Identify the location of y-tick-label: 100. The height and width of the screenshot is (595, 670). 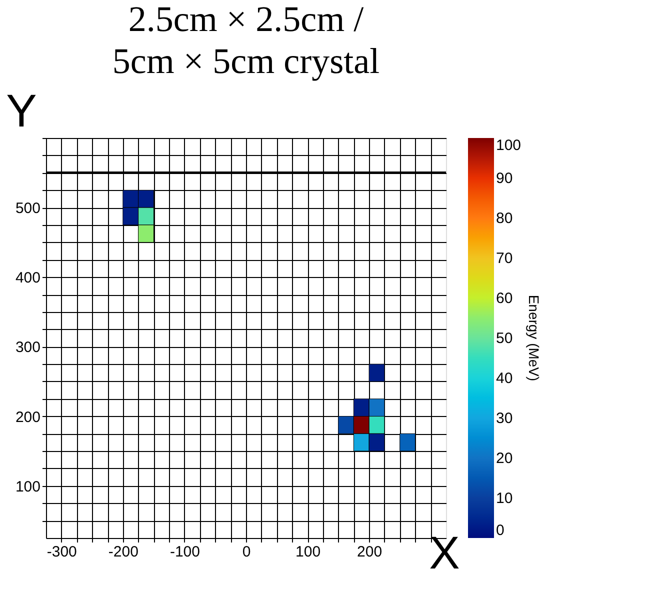
(27, 487).